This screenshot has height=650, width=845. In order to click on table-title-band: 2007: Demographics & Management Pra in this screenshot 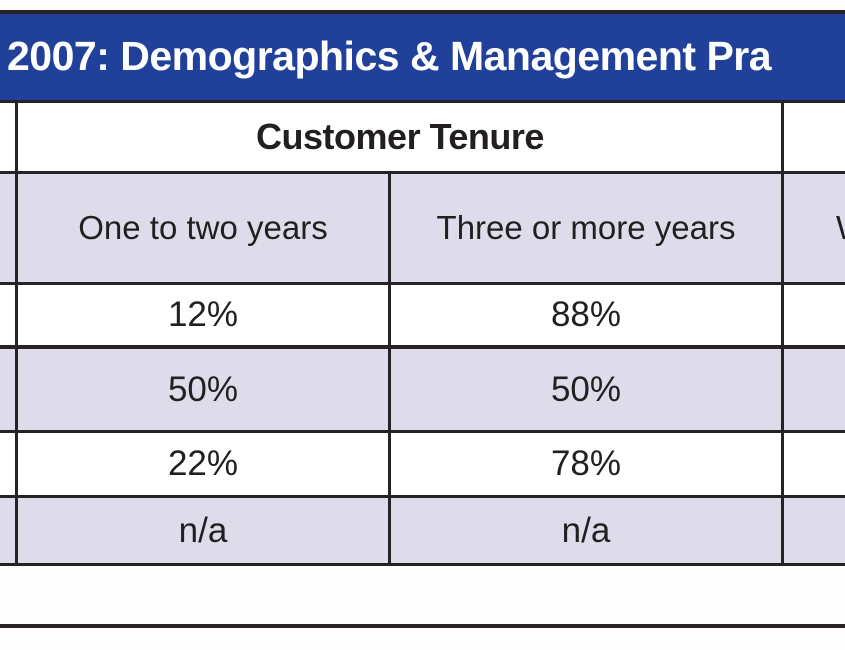, I will do `click(422, 57)`.